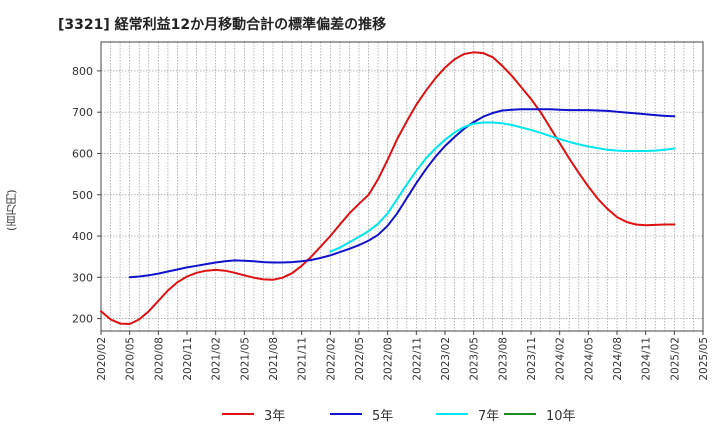 This screenshot has width=720, height=440. Describe the element at coordinates (82, 112) in the screenshot. I see `y-tick-label: 700` at that location.